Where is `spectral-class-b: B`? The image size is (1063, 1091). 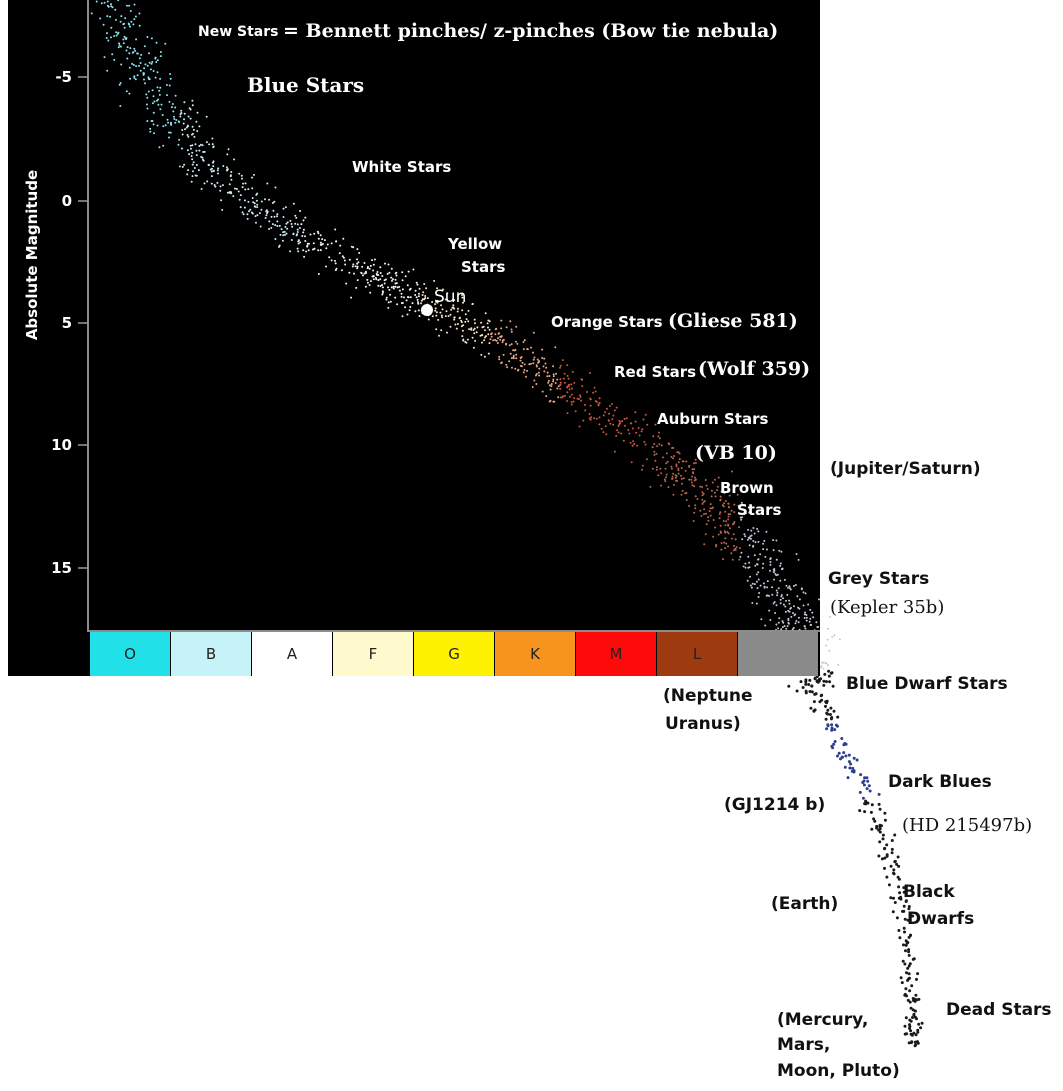 spectral-class-b: B is located at coordinates (211, 654).